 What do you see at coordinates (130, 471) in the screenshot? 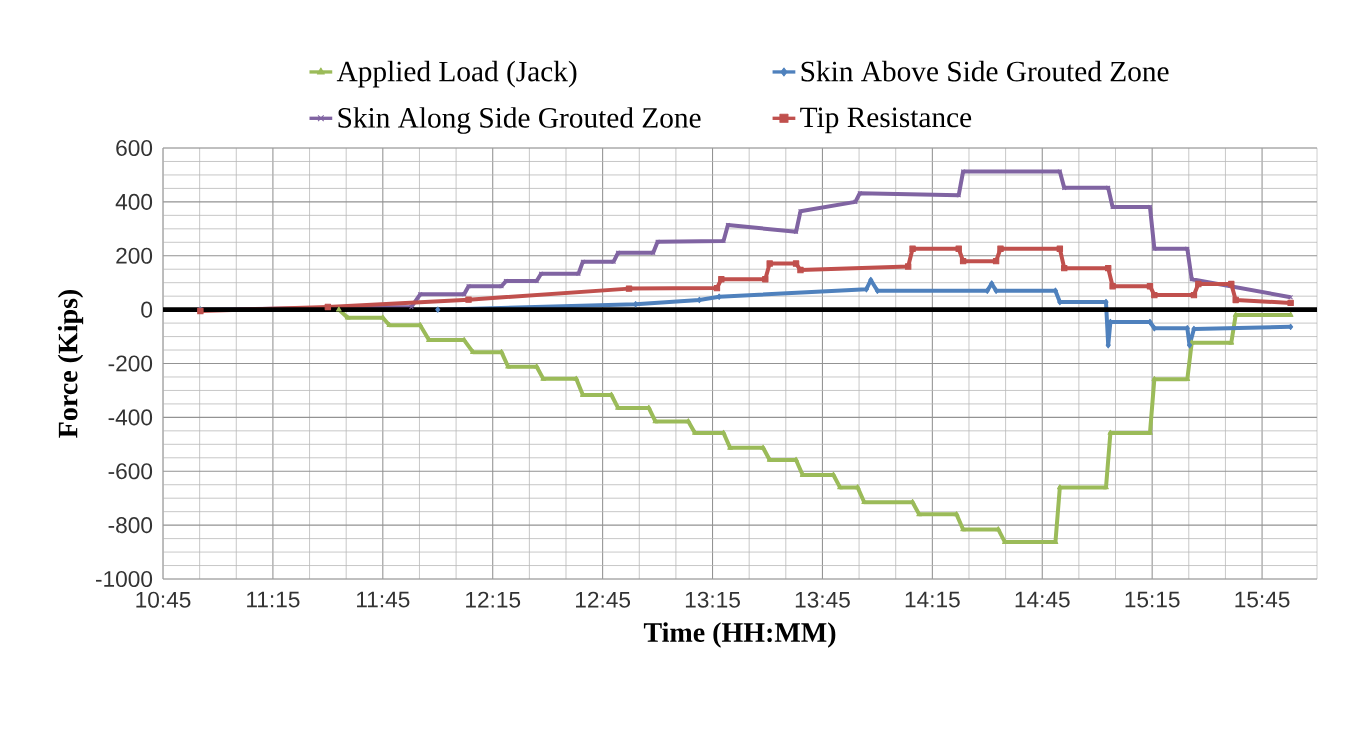
I see `y-tick-label: -600` at bounding box center [130, 471].